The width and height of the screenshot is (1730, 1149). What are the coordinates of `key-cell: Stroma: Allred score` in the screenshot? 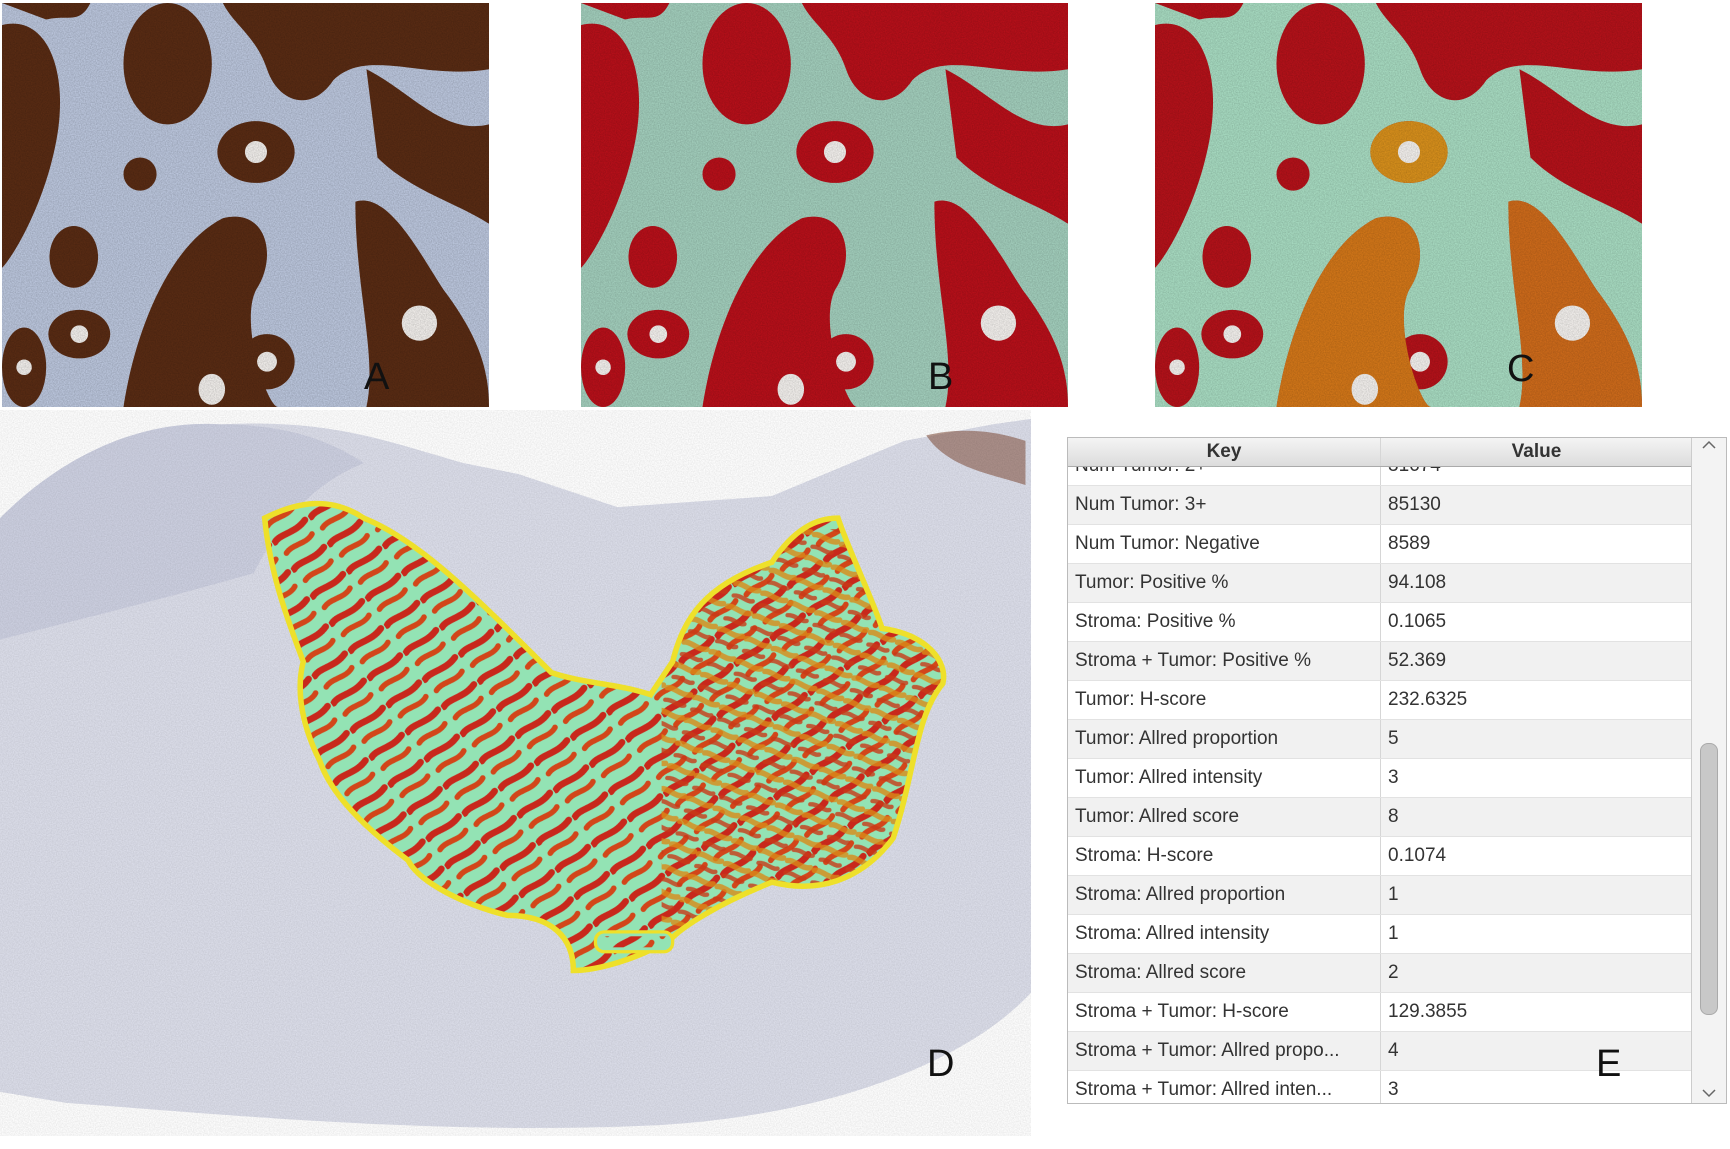 It's located at (1224, 973).